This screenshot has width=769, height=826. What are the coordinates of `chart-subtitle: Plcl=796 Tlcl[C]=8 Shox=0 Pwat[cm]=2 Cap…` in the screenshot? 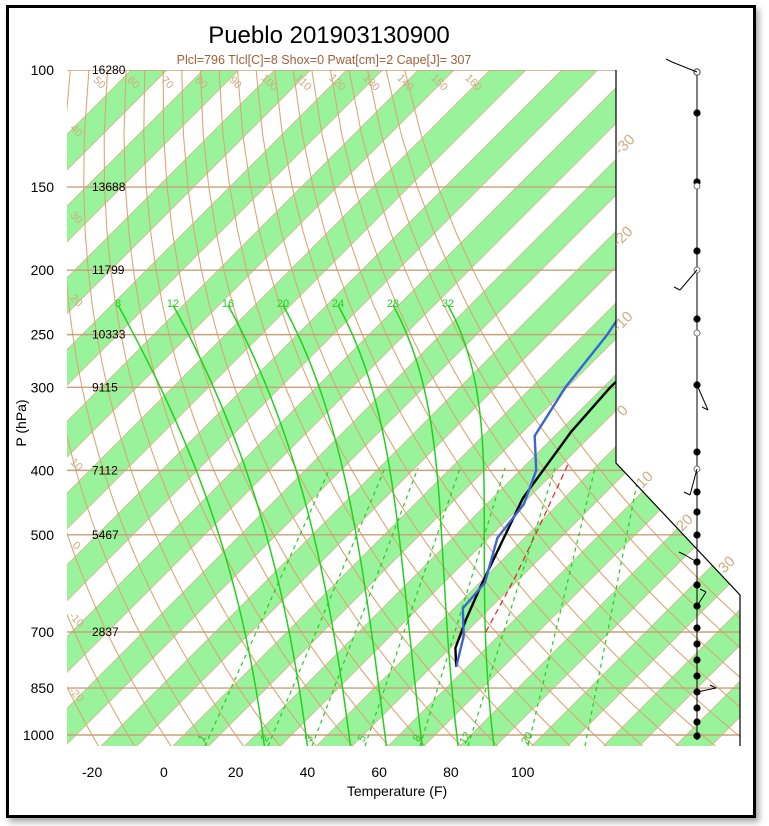 It's located at (324, 60).